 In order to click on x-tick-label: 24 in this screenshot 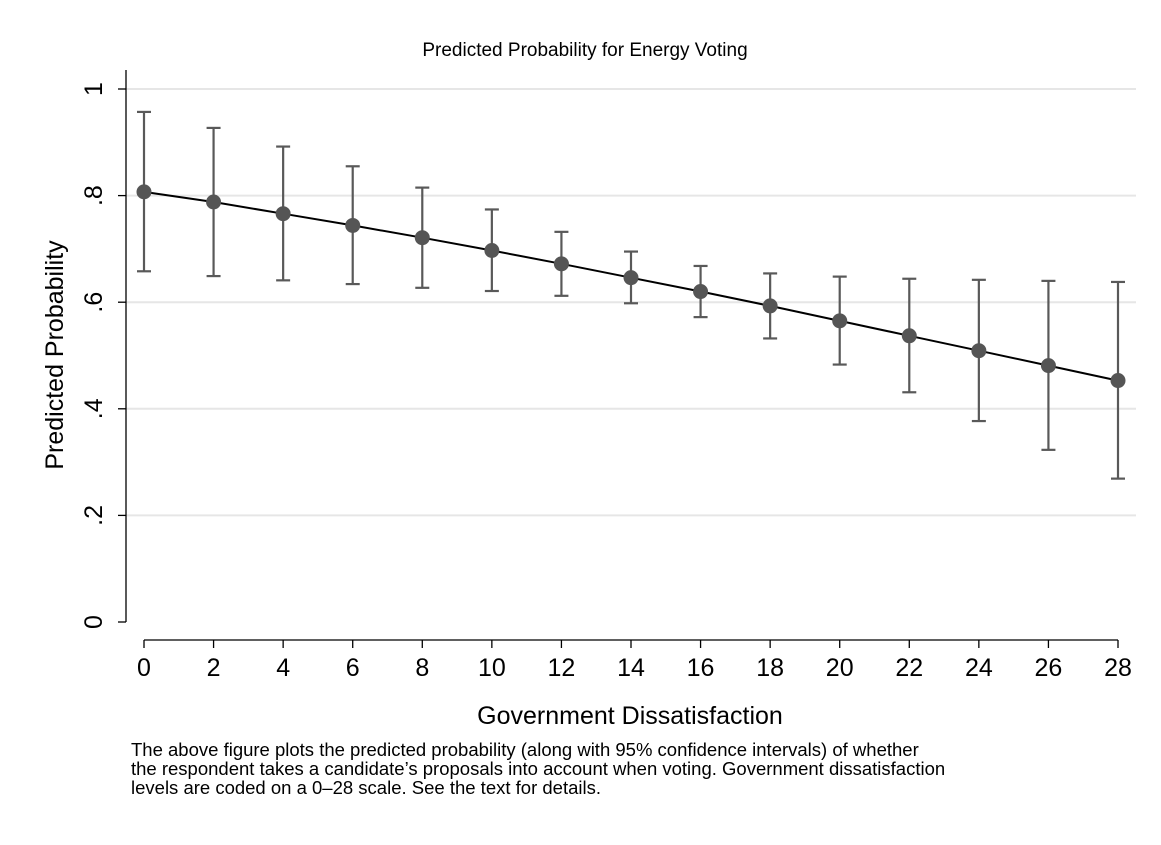, I will do `click(979, 668)`.